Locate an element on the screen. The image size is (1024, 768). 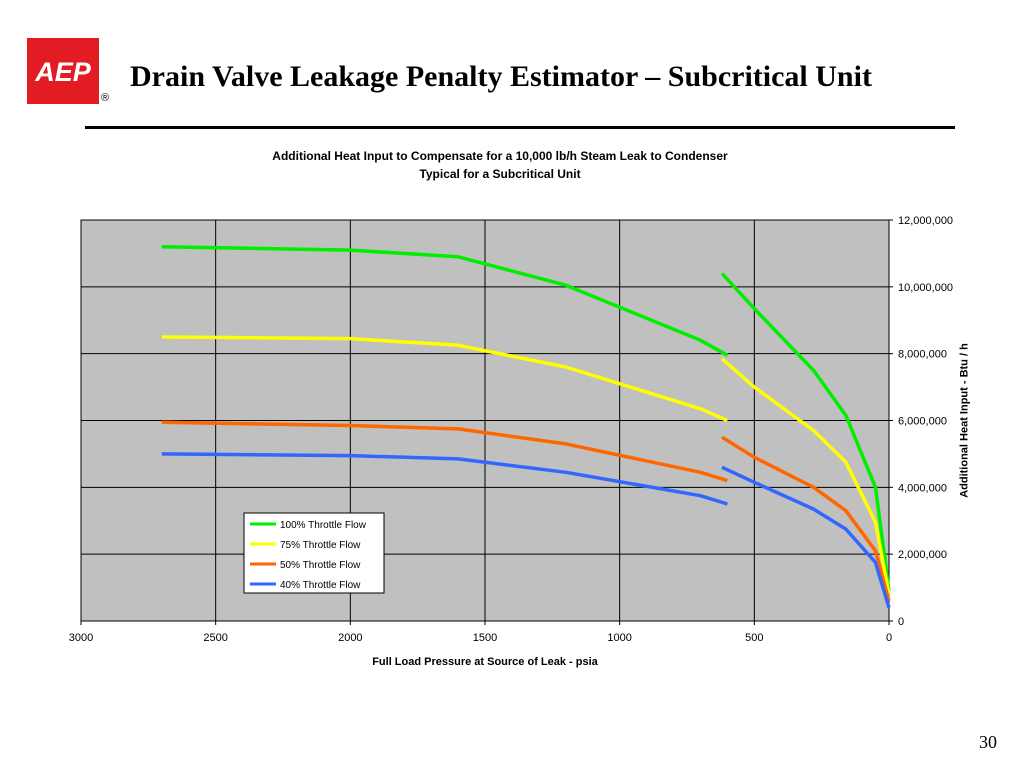
aep-logo: AEP ® is located at coordinates (68, 71).